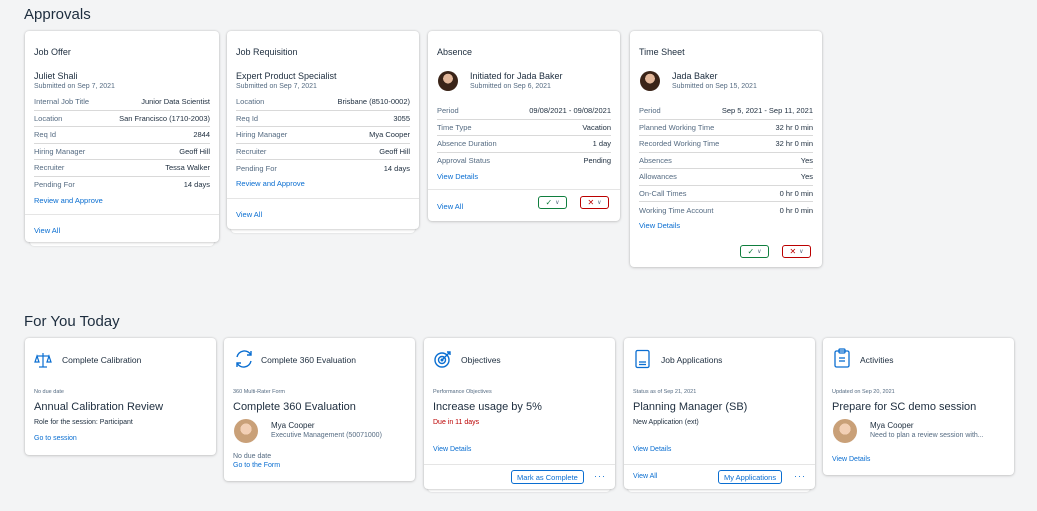 The width and height of the screenshot is (1037, 511). I want to click on detail-row: Recorded Working Time 32 hr 0 min, so click(726, 144).